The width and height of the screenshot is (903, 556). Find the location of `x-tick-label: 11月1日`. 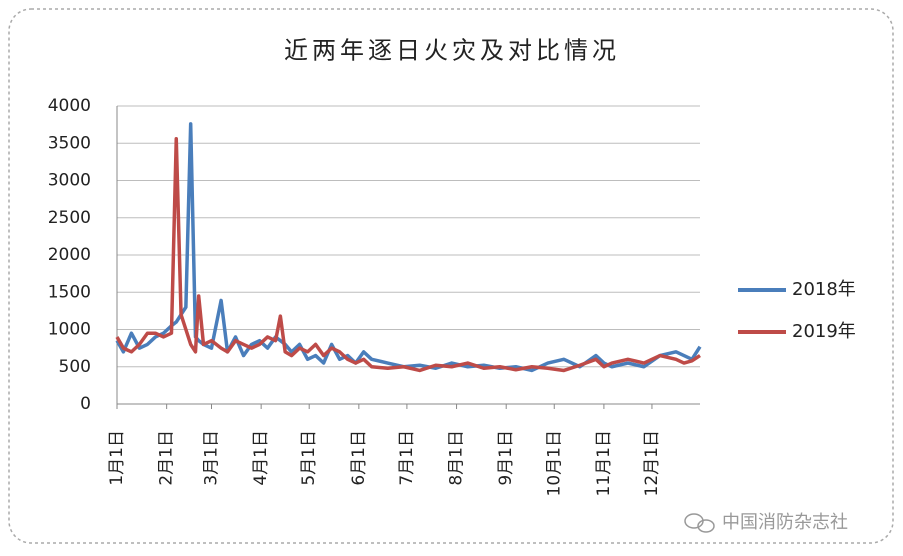

x-tick-label: 11月1日 is located at coordinates (604, 463).